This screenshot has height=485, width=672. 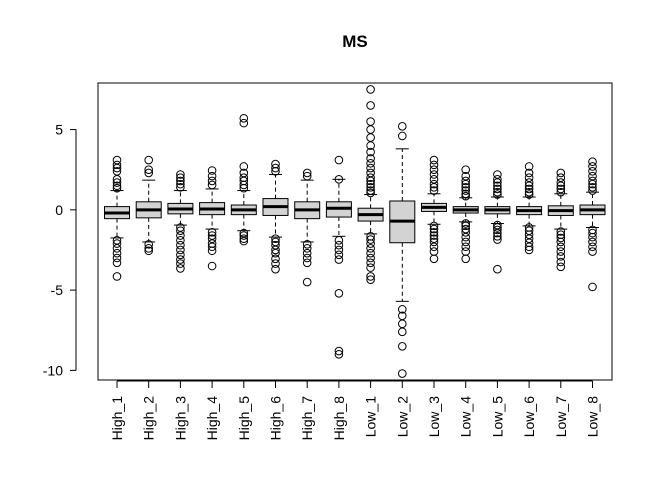 I want to click on x-tick-label: Low_6, so click(x=529, y=416).